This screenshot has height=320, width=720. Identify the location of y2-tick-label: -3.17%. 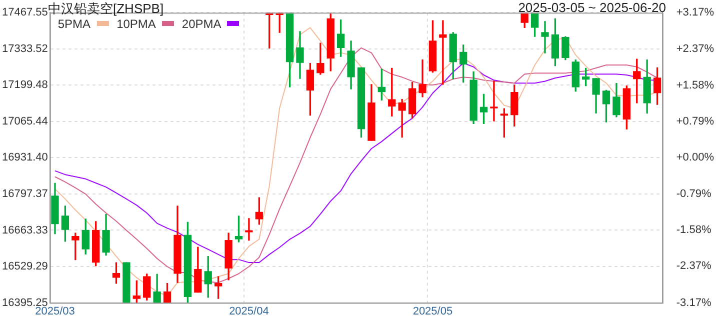
(694, 302).